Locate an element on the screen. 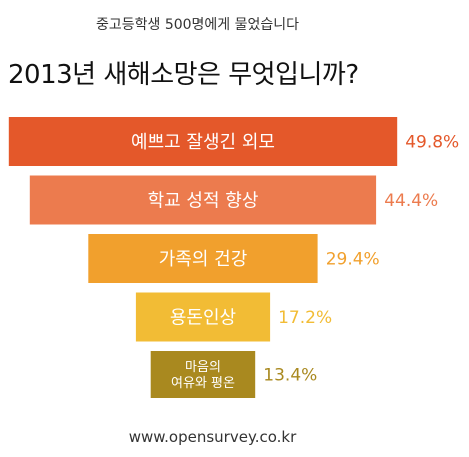 This screenshot has width=469, height=457. source-url: www.opensurvey.co.kr is located at coordinates (212, 437).